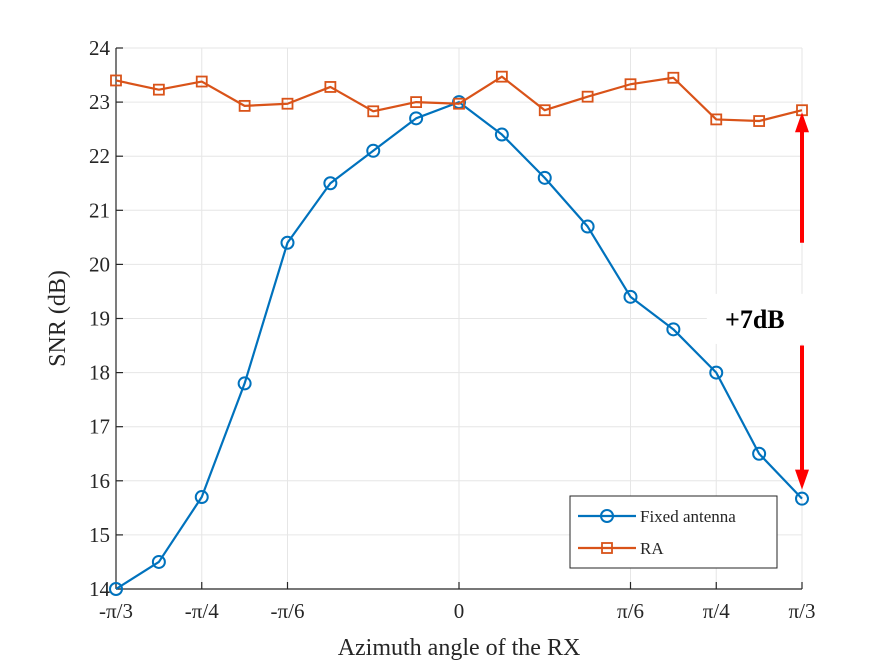 The height and width of the screenshot is (669, 886). Describe the element at coordinates (802, 611) in the screenshot. I see `x-tick-label: π/3` at that location.